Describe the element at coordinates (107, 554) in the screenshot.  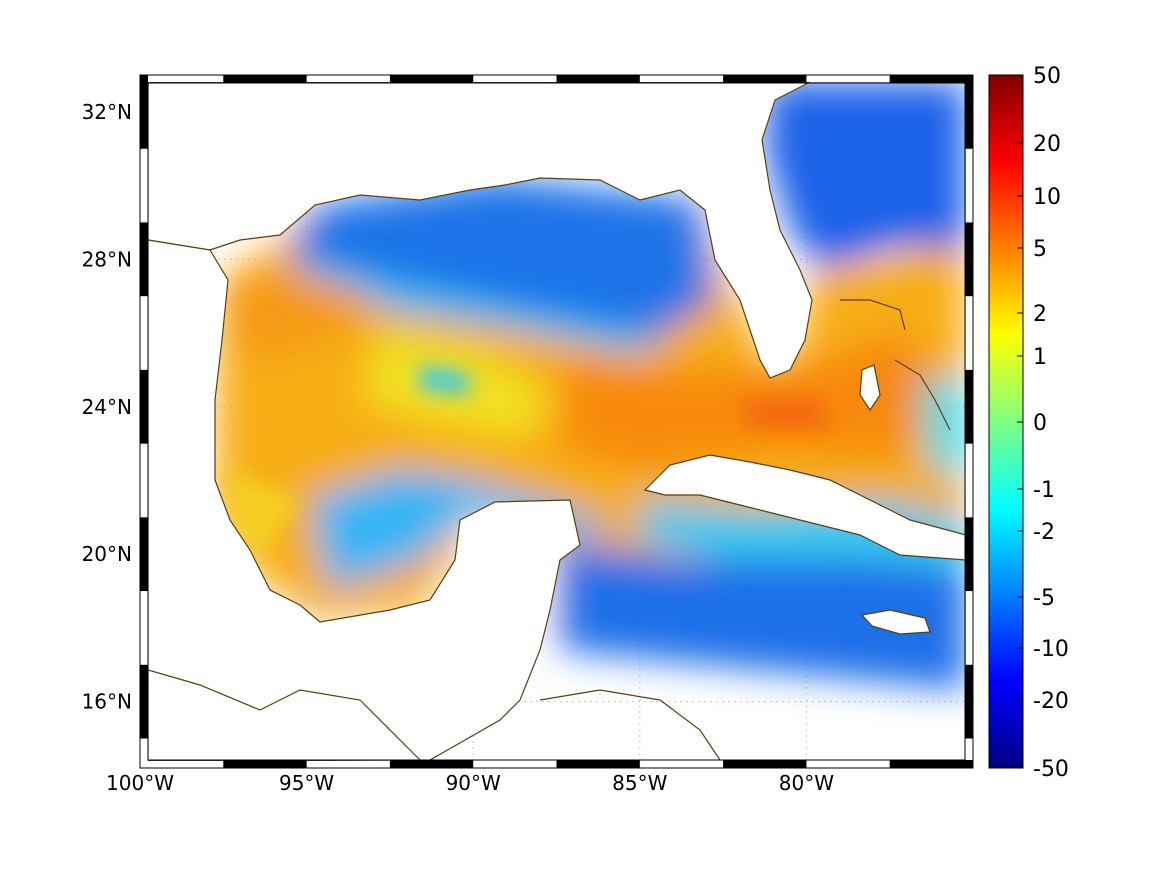
I see `lat-label: 20°N` at that location.